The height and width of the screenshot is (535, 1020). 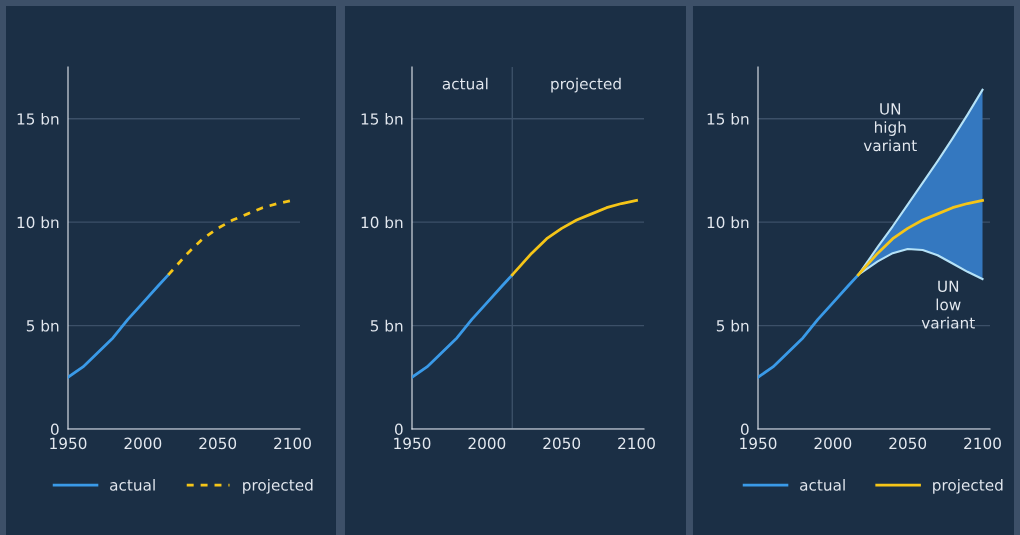 What do you see at coordinates (948, 304) in the screenshot?
I see `annotation: UN low variant` at bounding box center [948, 304].